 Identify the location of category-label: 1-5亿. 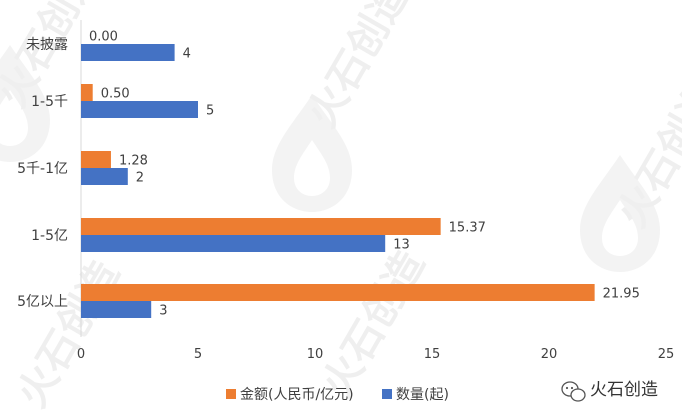
(49, 236).